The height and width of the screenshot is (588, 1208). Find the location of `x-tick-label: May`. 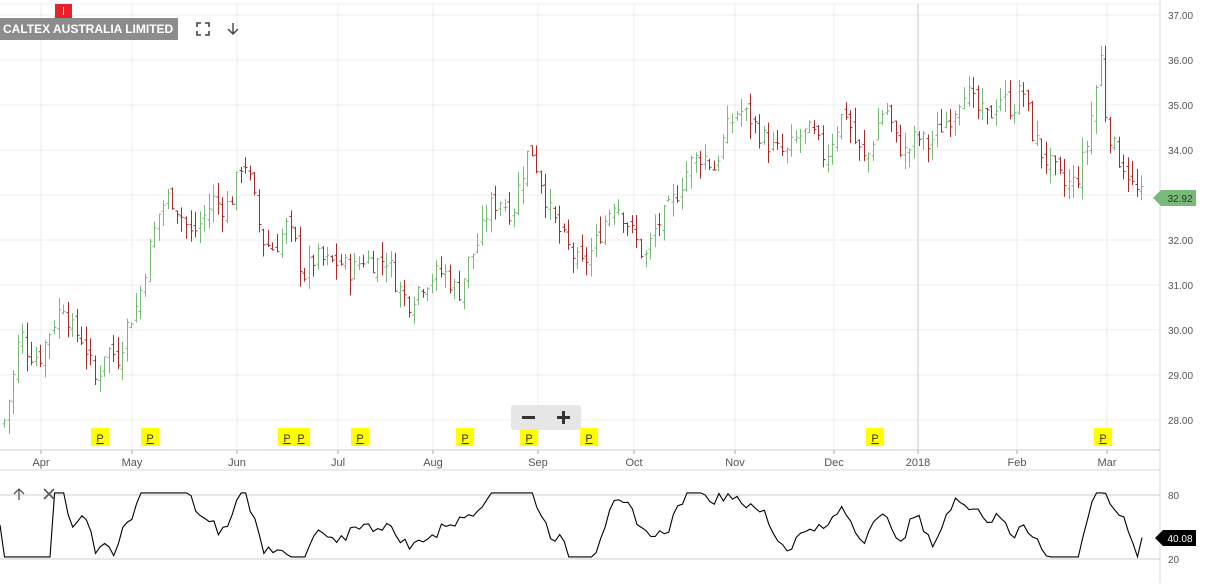

x-tick-label: May is located at coordinates (132, 463).